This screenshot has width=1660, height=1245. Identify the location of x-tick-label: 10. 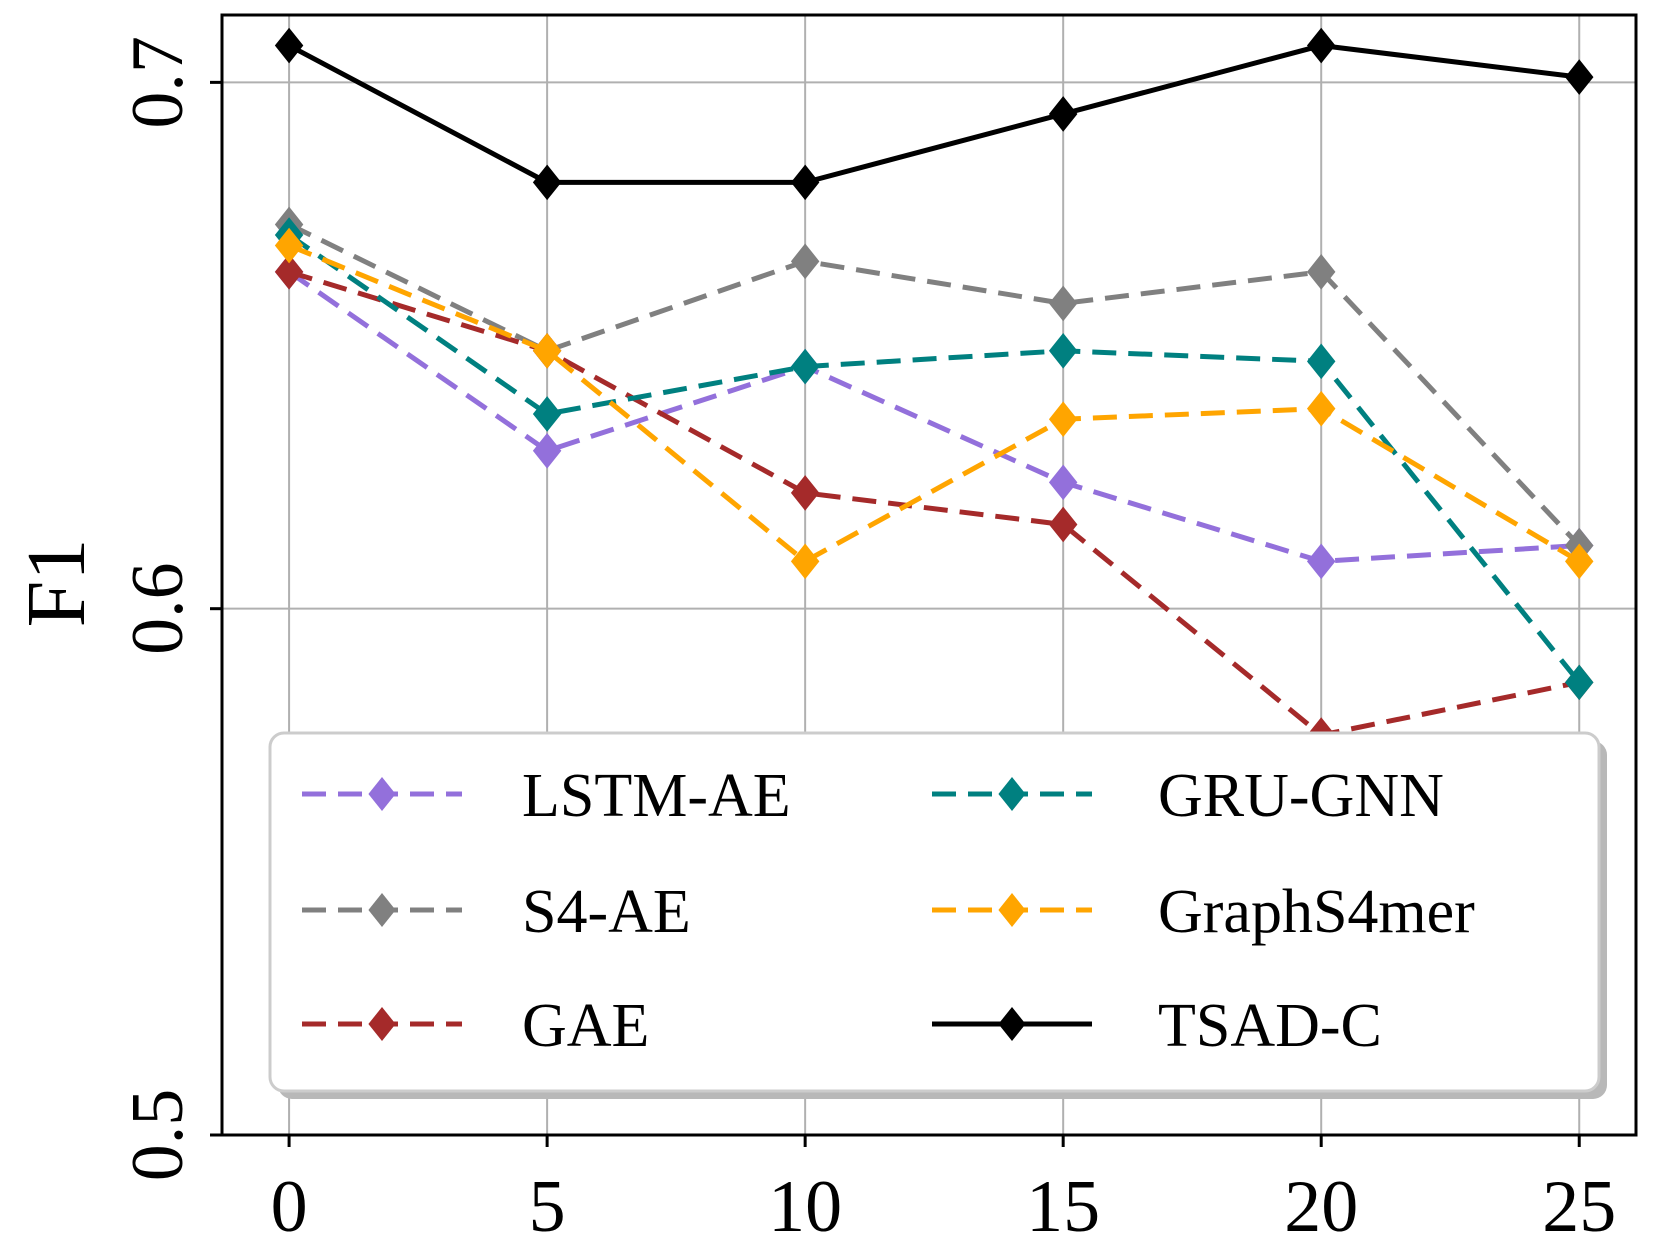
(805, 1205).